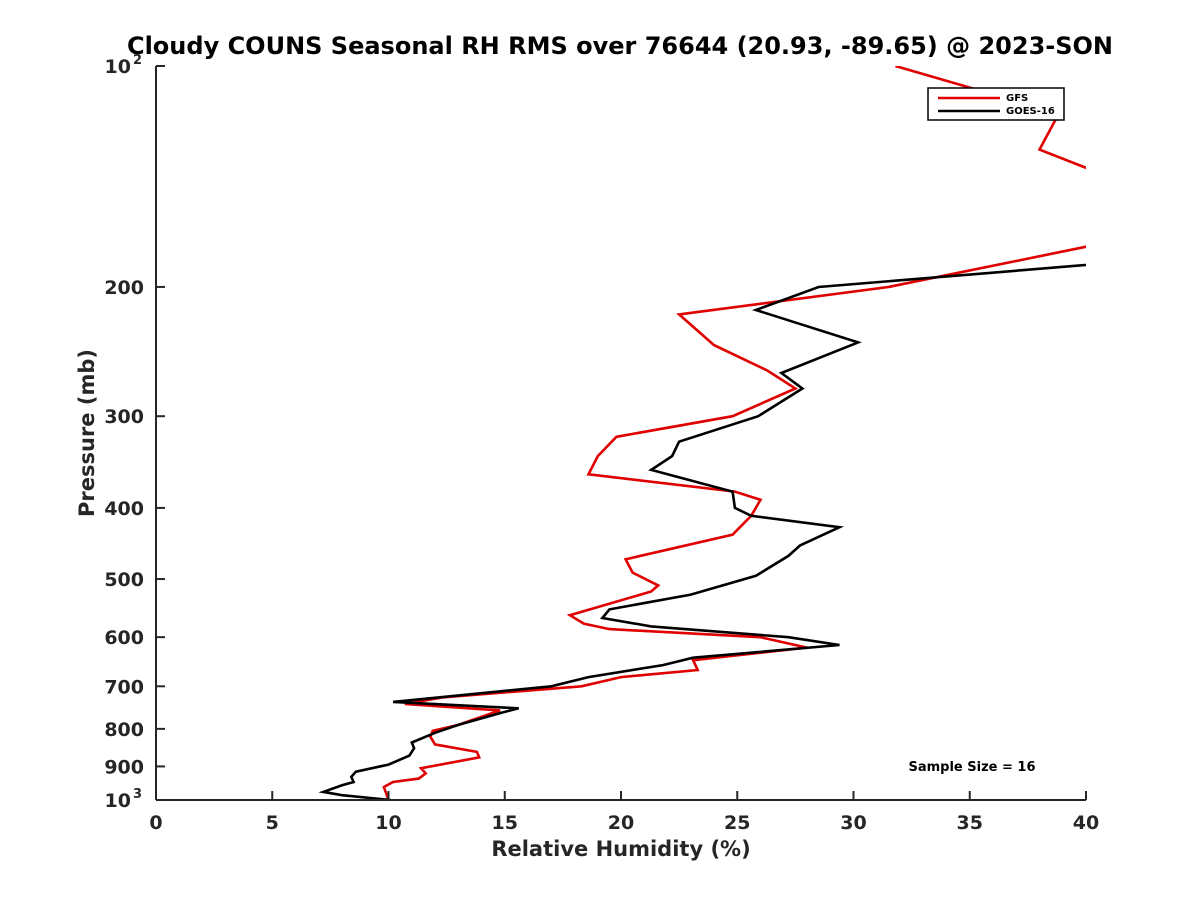 The height and width of the screenshot is (900, 1200). What do you see at coordinates (621, 823) in the screenshot?
I see `x-tick-label: 20` at bounding box center [621, 823].